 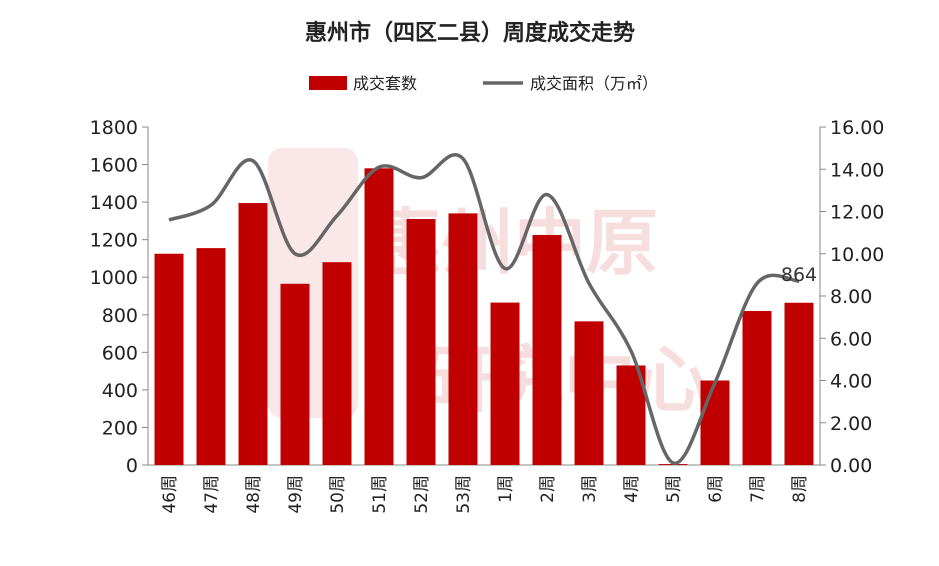 I want to click on x-tick-label: 3周, so click(x=590, y=489).